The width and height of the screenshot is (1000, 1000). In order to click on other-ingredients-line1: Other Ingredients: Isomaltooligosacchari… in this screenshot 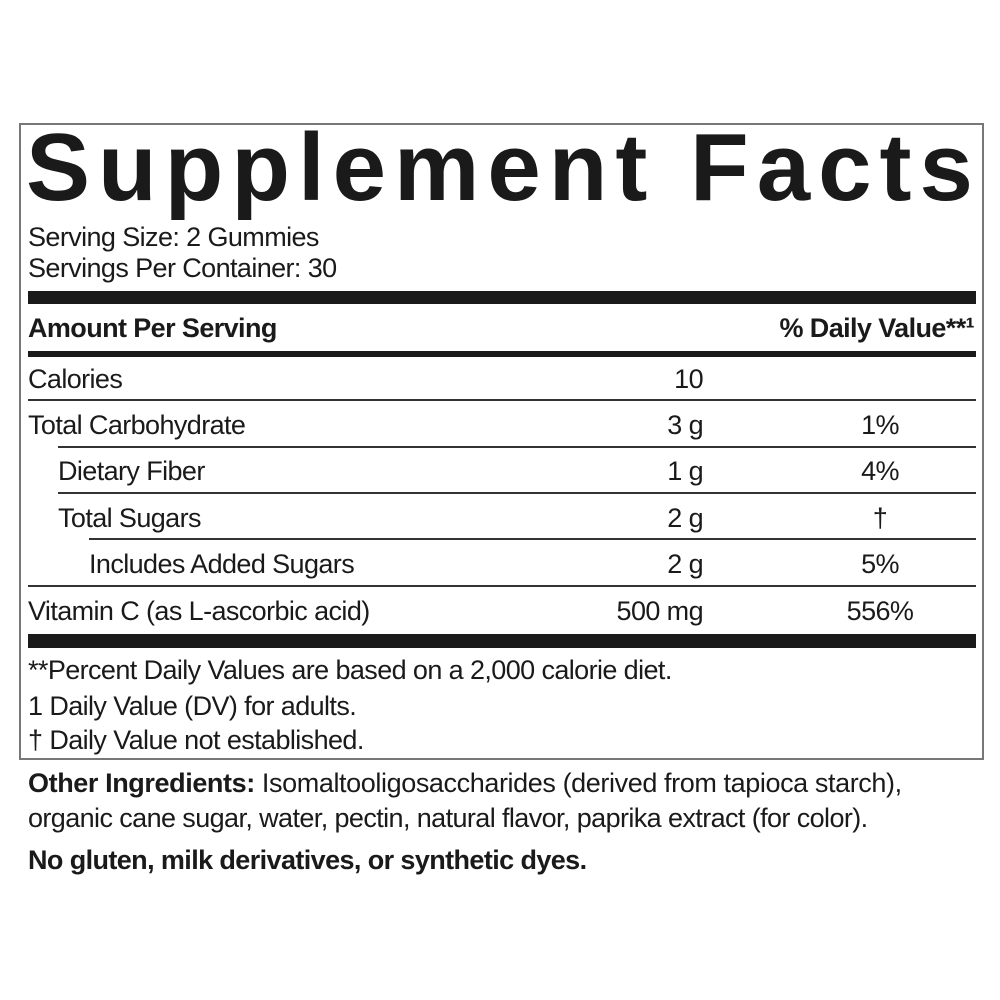, I will do `click(465, 783)`.